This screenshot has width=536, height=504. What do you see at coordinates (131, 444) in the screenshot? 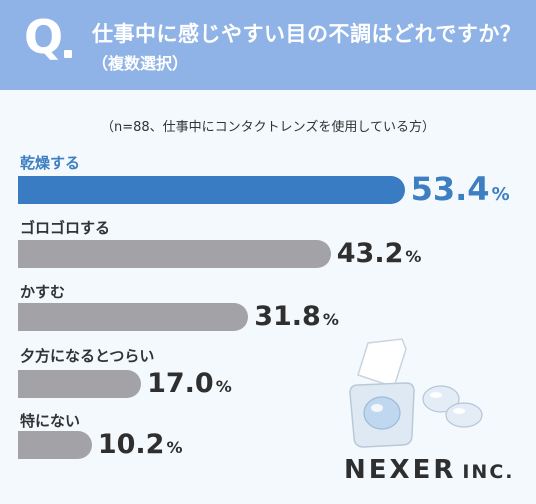
I see `value-number: 10.2` at bounding box center [131, 444].